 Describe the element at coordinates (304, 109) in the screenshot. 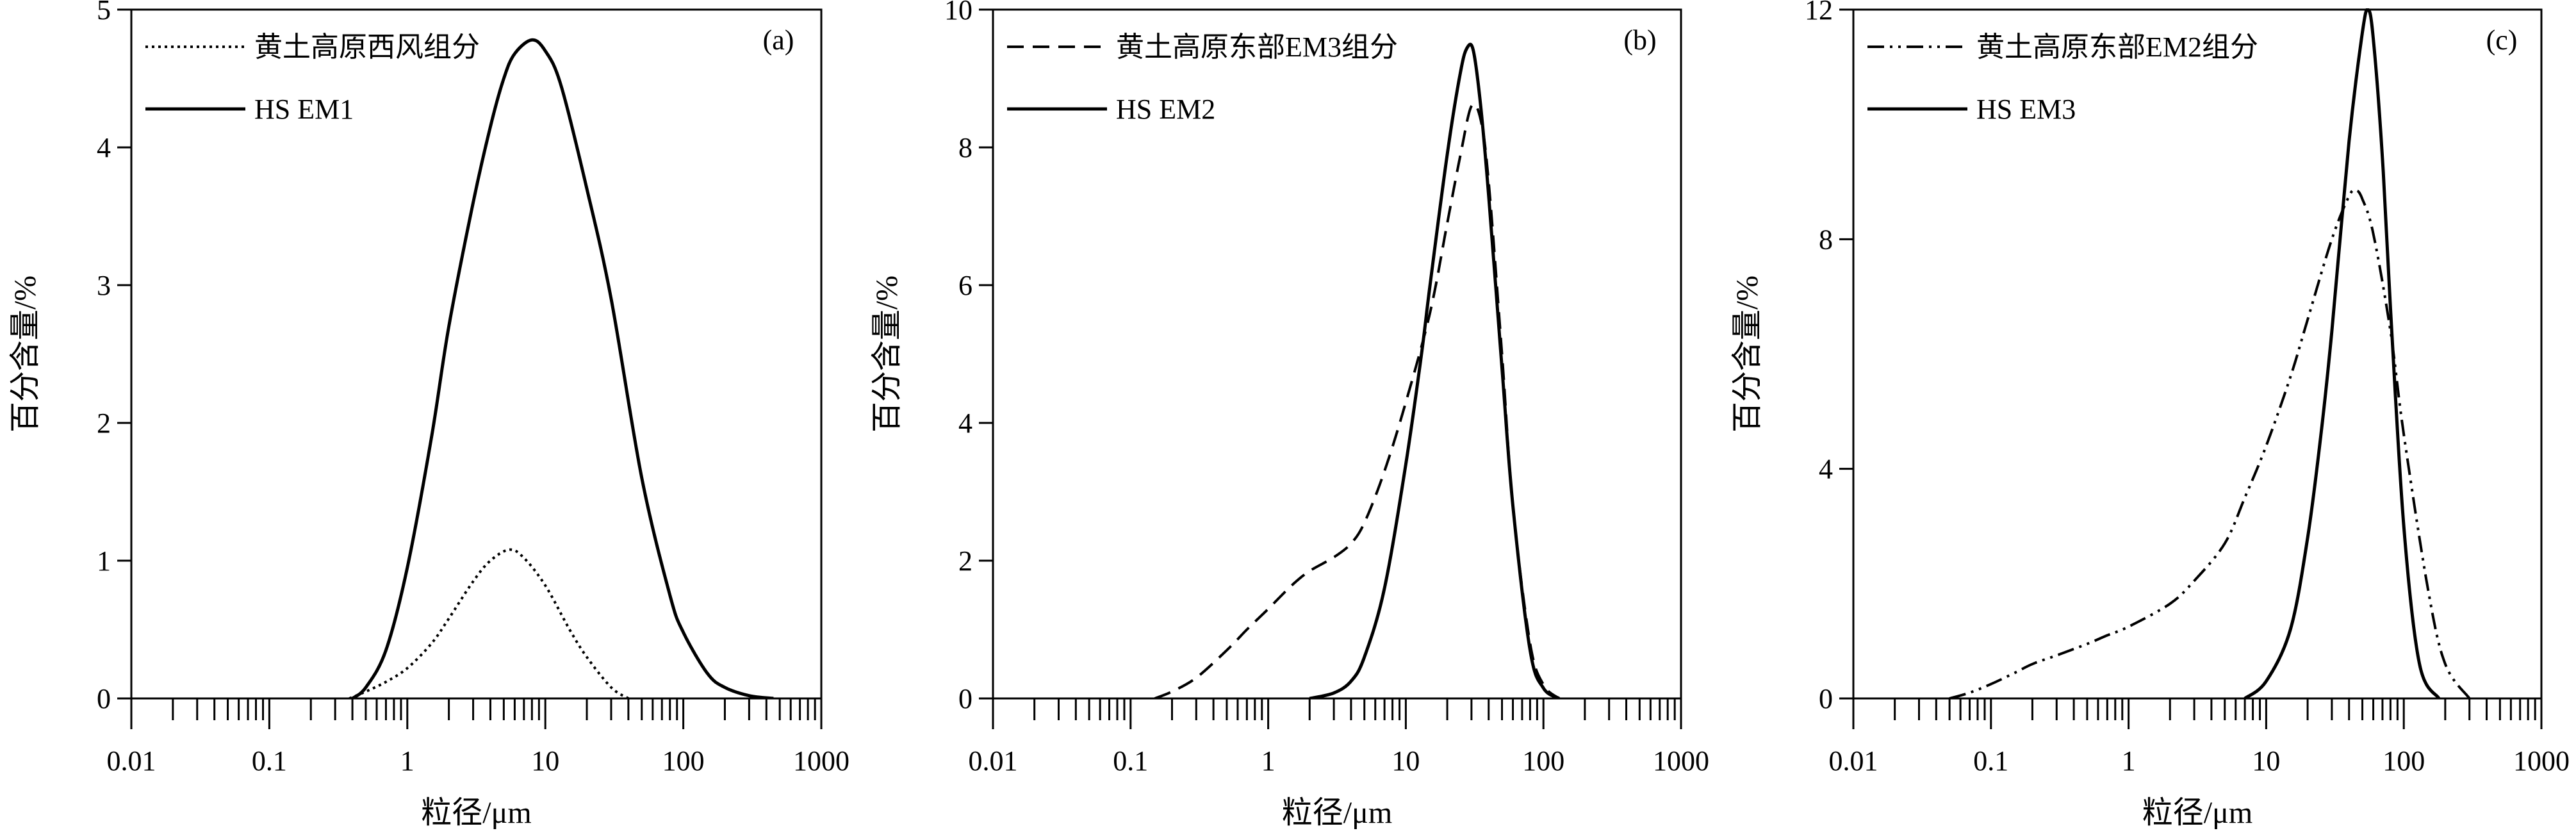

I see `legend-label-2: HS EM1` at that location.